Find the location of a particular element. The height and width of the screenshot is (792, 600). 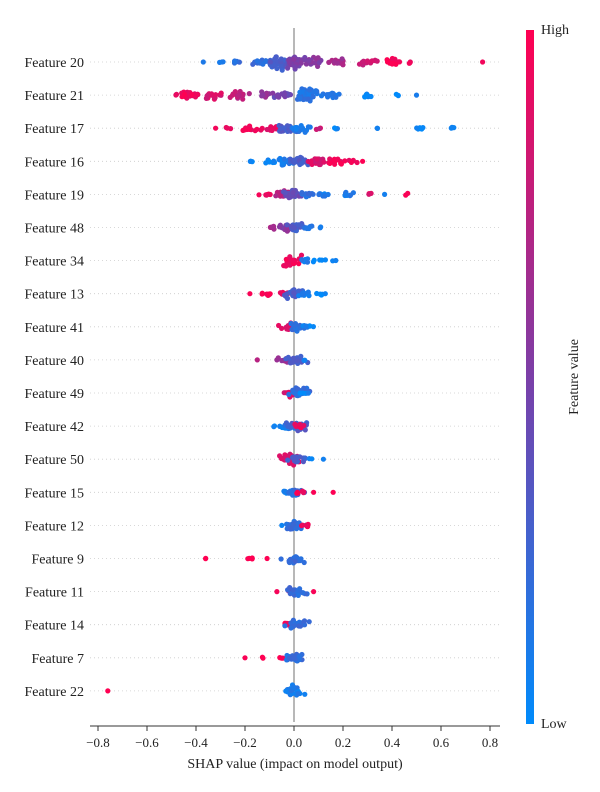

feature-label: Feature 9 is located at coordinates (58, 560).